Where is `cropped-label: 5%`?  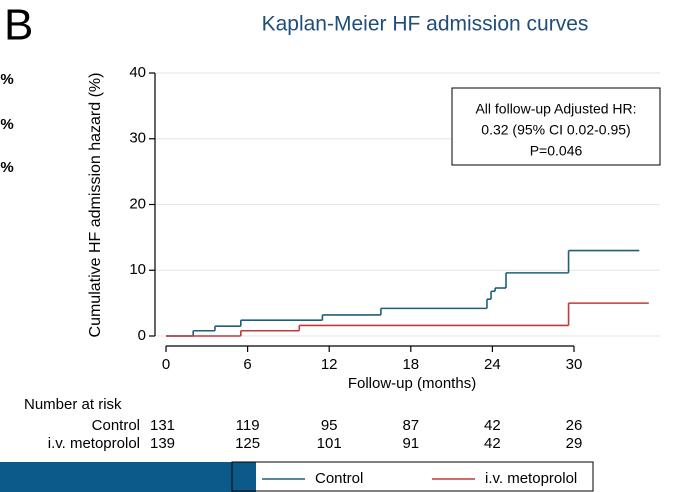
cropped-label: 5% is located at coordinates (7, 167).